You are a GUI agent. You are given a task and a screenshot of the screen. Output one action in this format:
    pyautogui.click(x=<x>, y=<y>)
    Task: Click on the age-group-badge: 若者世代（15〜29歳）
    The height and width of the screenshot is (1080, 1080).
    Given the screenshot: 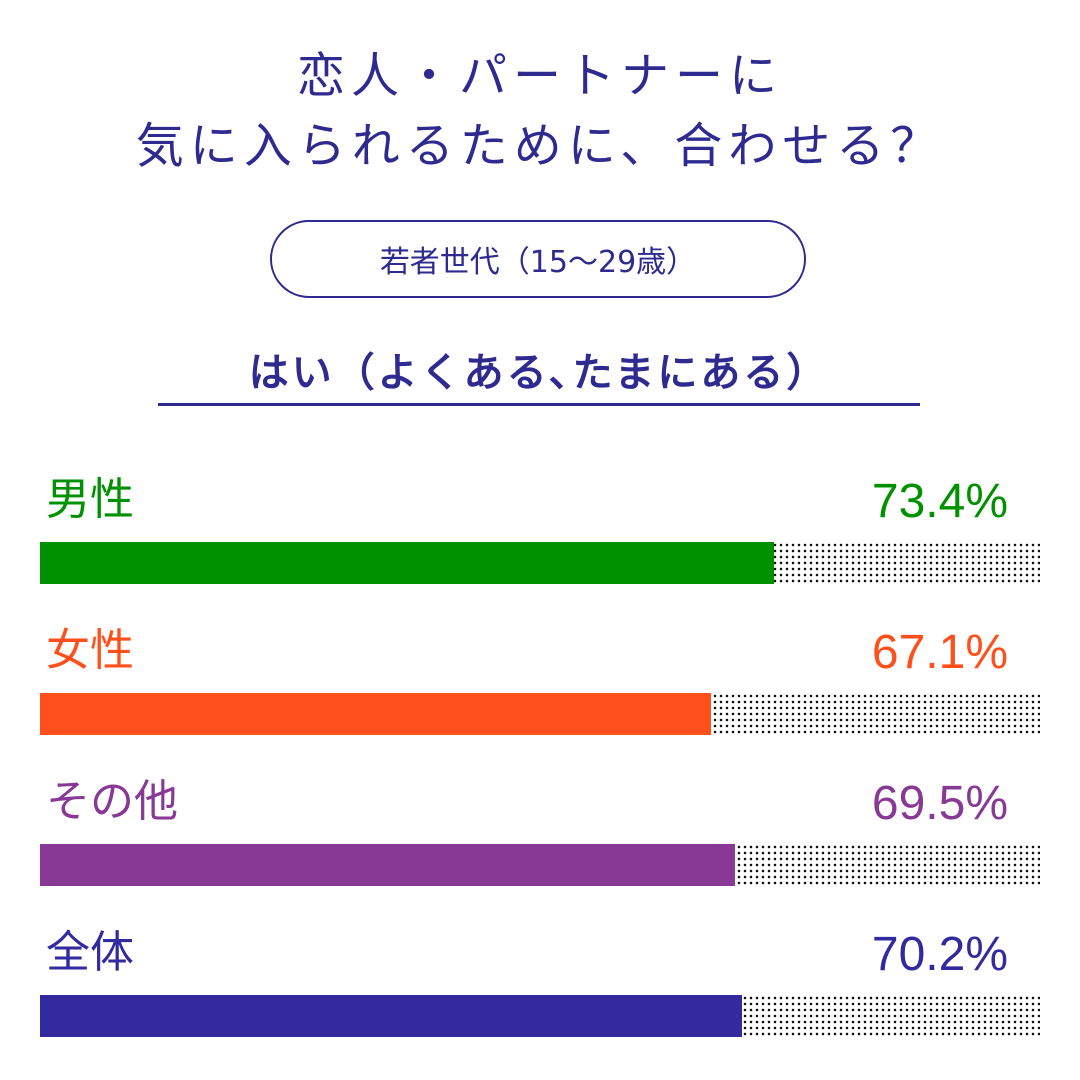 What is the action you would take?
    pyautogui.click(x=538, y=259)
    